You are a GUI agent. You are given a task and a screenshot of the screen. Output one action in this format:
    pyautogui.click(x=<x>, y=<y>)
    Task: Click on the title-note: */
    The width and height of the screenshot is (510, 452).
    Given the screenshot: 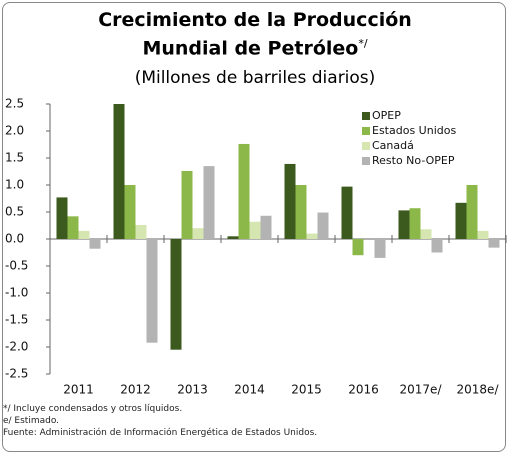 What is the action you would take?
    pyautogui.click(x=363, y=43)
    